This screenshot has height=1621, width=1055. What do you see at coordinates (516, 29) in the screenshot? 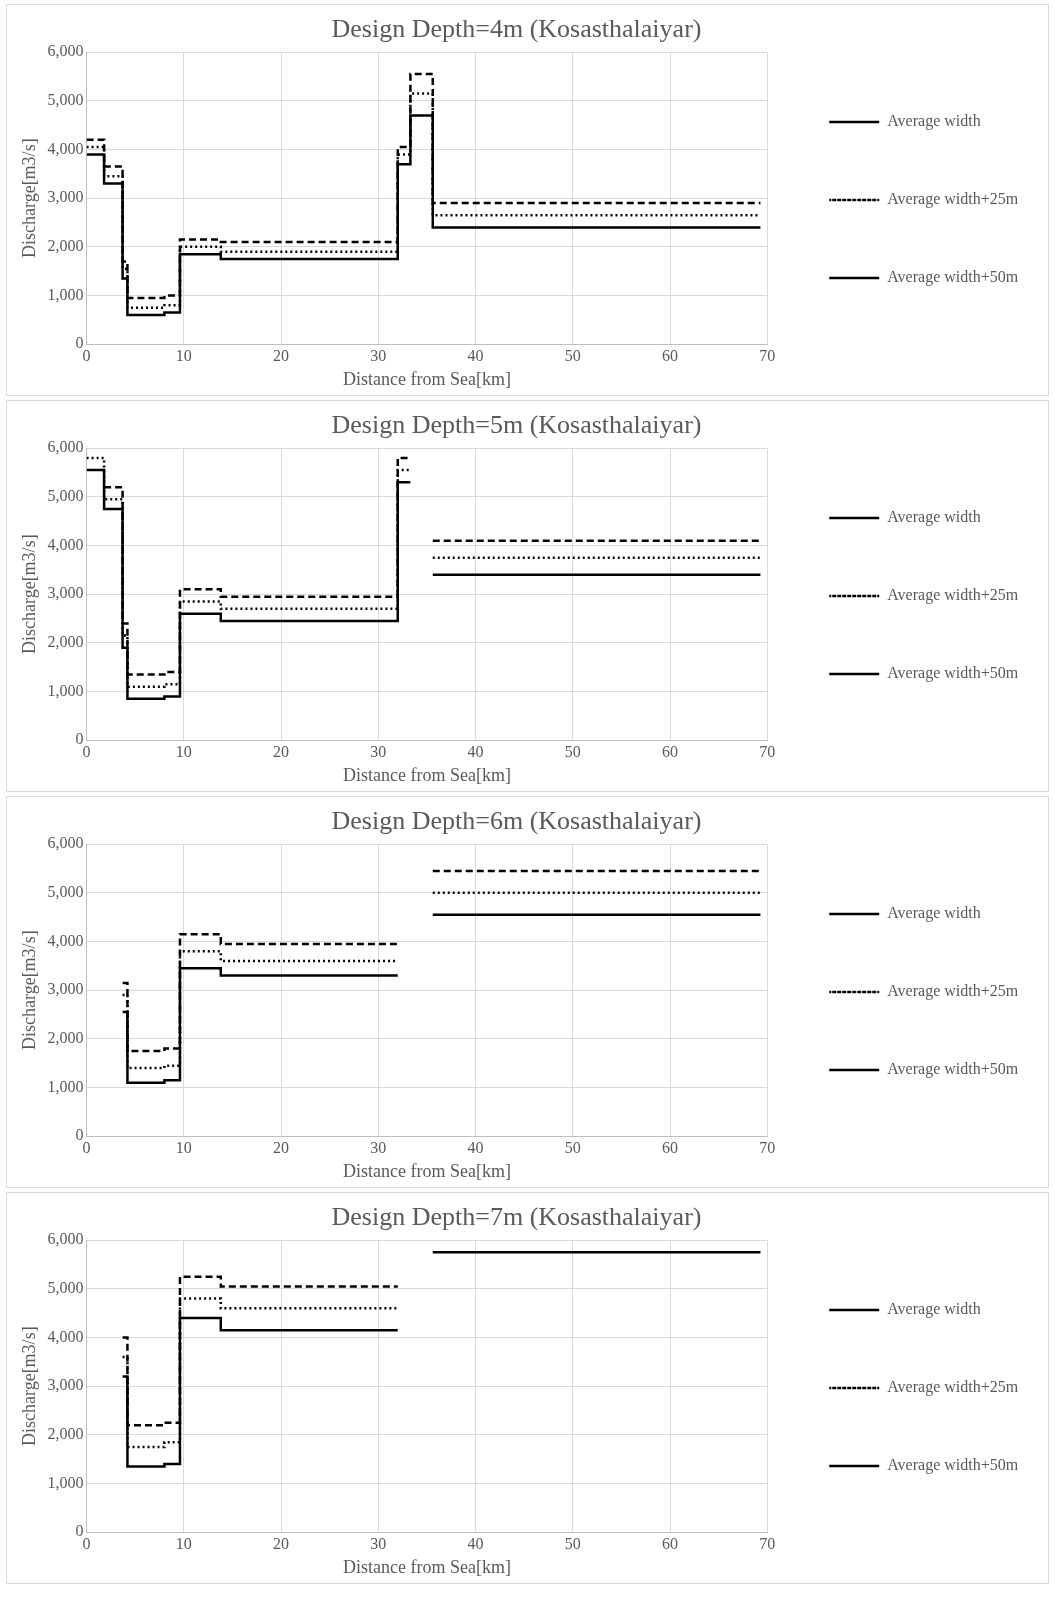
I see `chart-title: Design Depth=4m (Kosasthalaiyar)` at bounding box center [516, 29].